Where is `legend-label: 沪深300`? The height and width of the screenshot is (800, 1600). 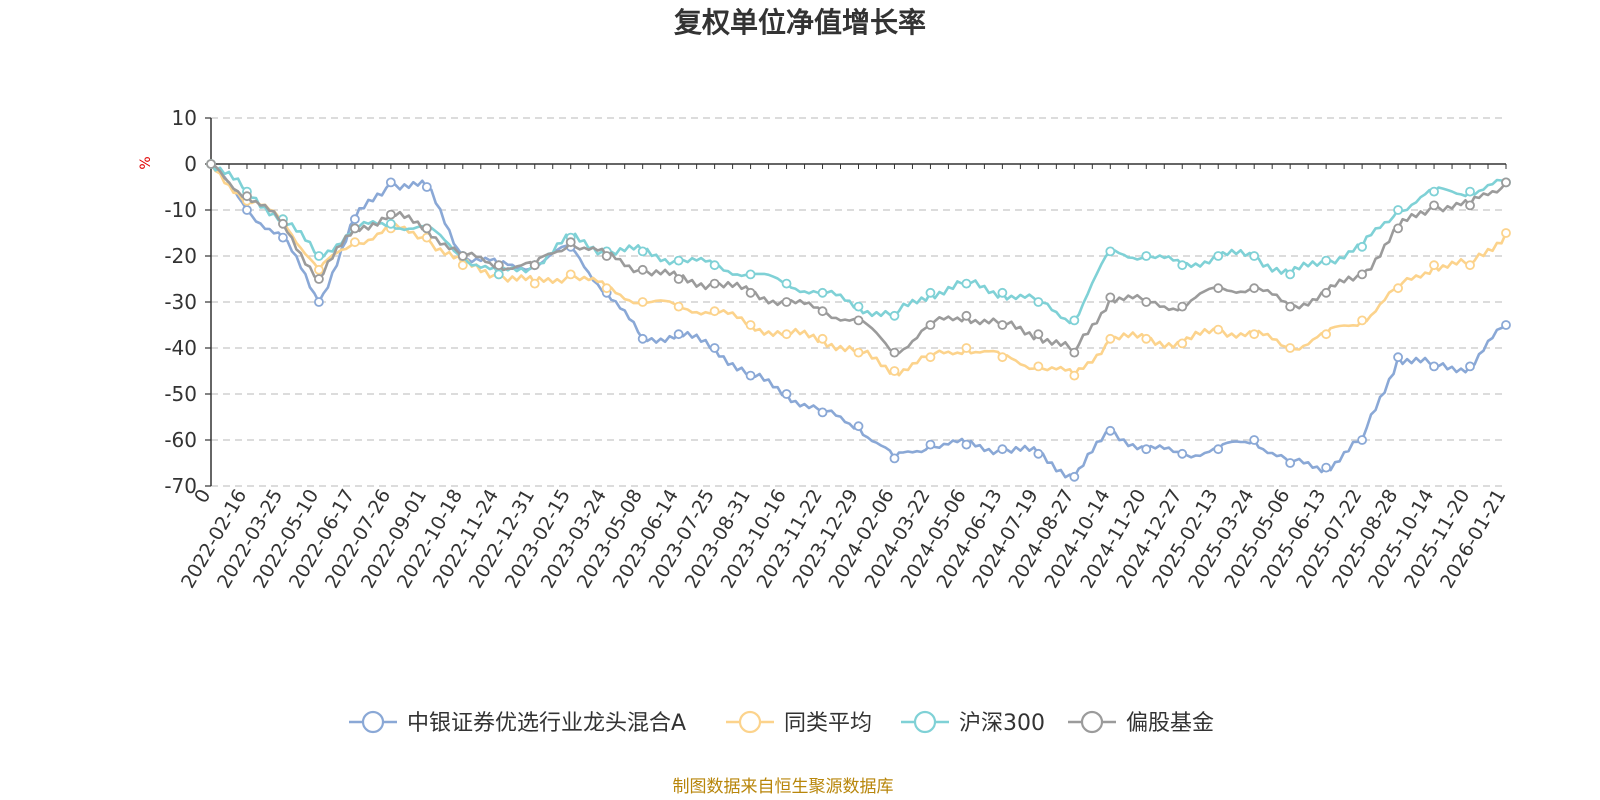
legend-label: 沪深300 is located at coordinates (1002, 723).